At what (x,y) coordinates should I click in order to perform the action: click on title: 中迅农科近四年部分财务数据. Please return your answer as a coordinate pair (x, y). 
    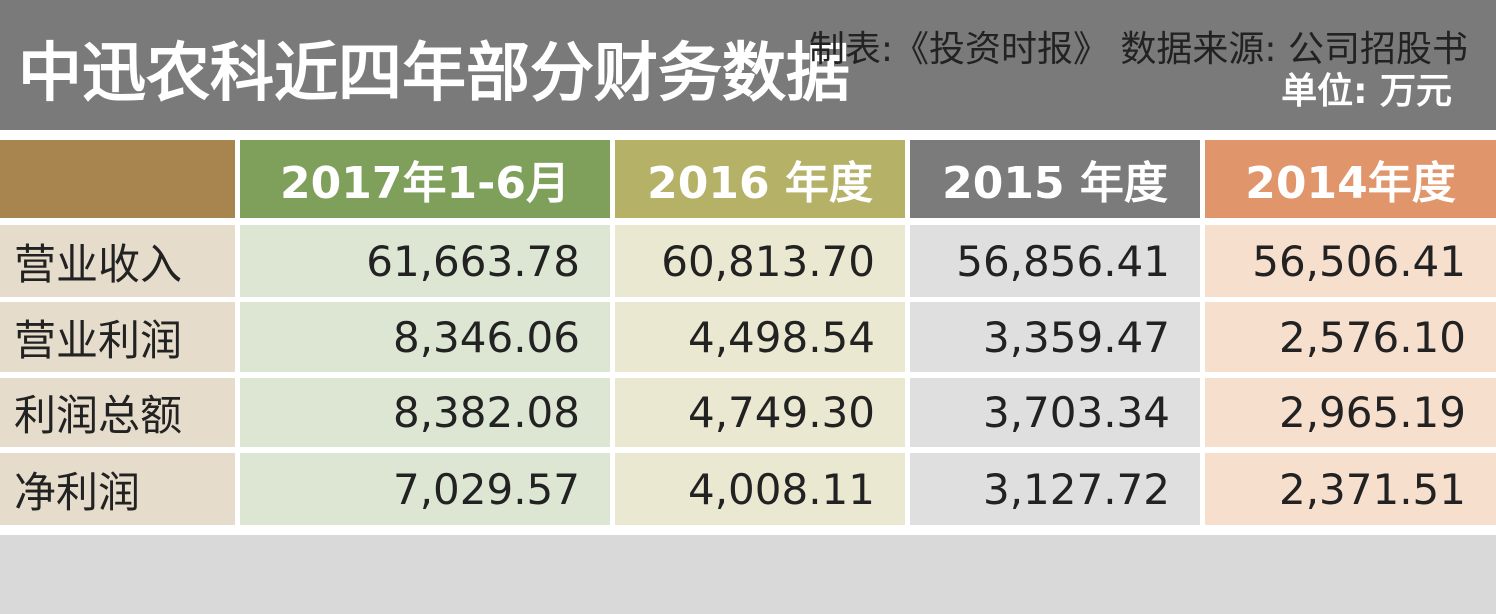
    Looking at the image, I should click on (434, 74).